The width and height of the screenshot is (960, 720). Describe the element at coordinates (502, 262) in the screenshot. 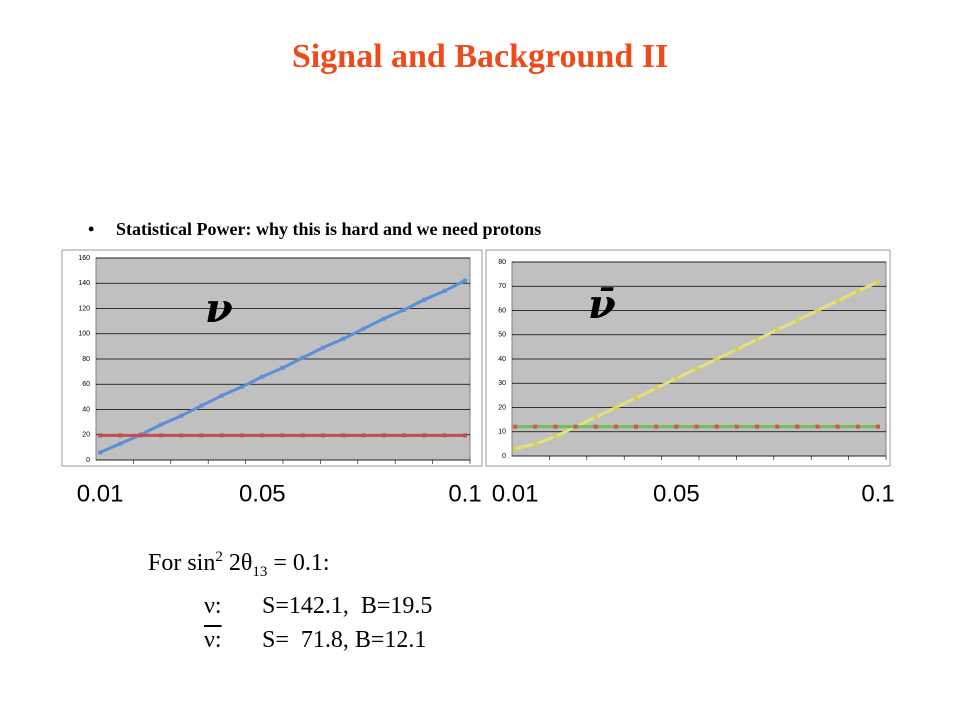

I see `y-tick-label: 80` at that location.